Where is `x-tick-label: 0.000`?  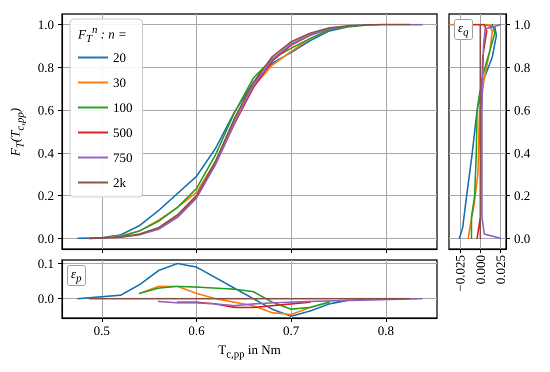 x-tick-label: 0.000 is located at coordinates (480, 269).